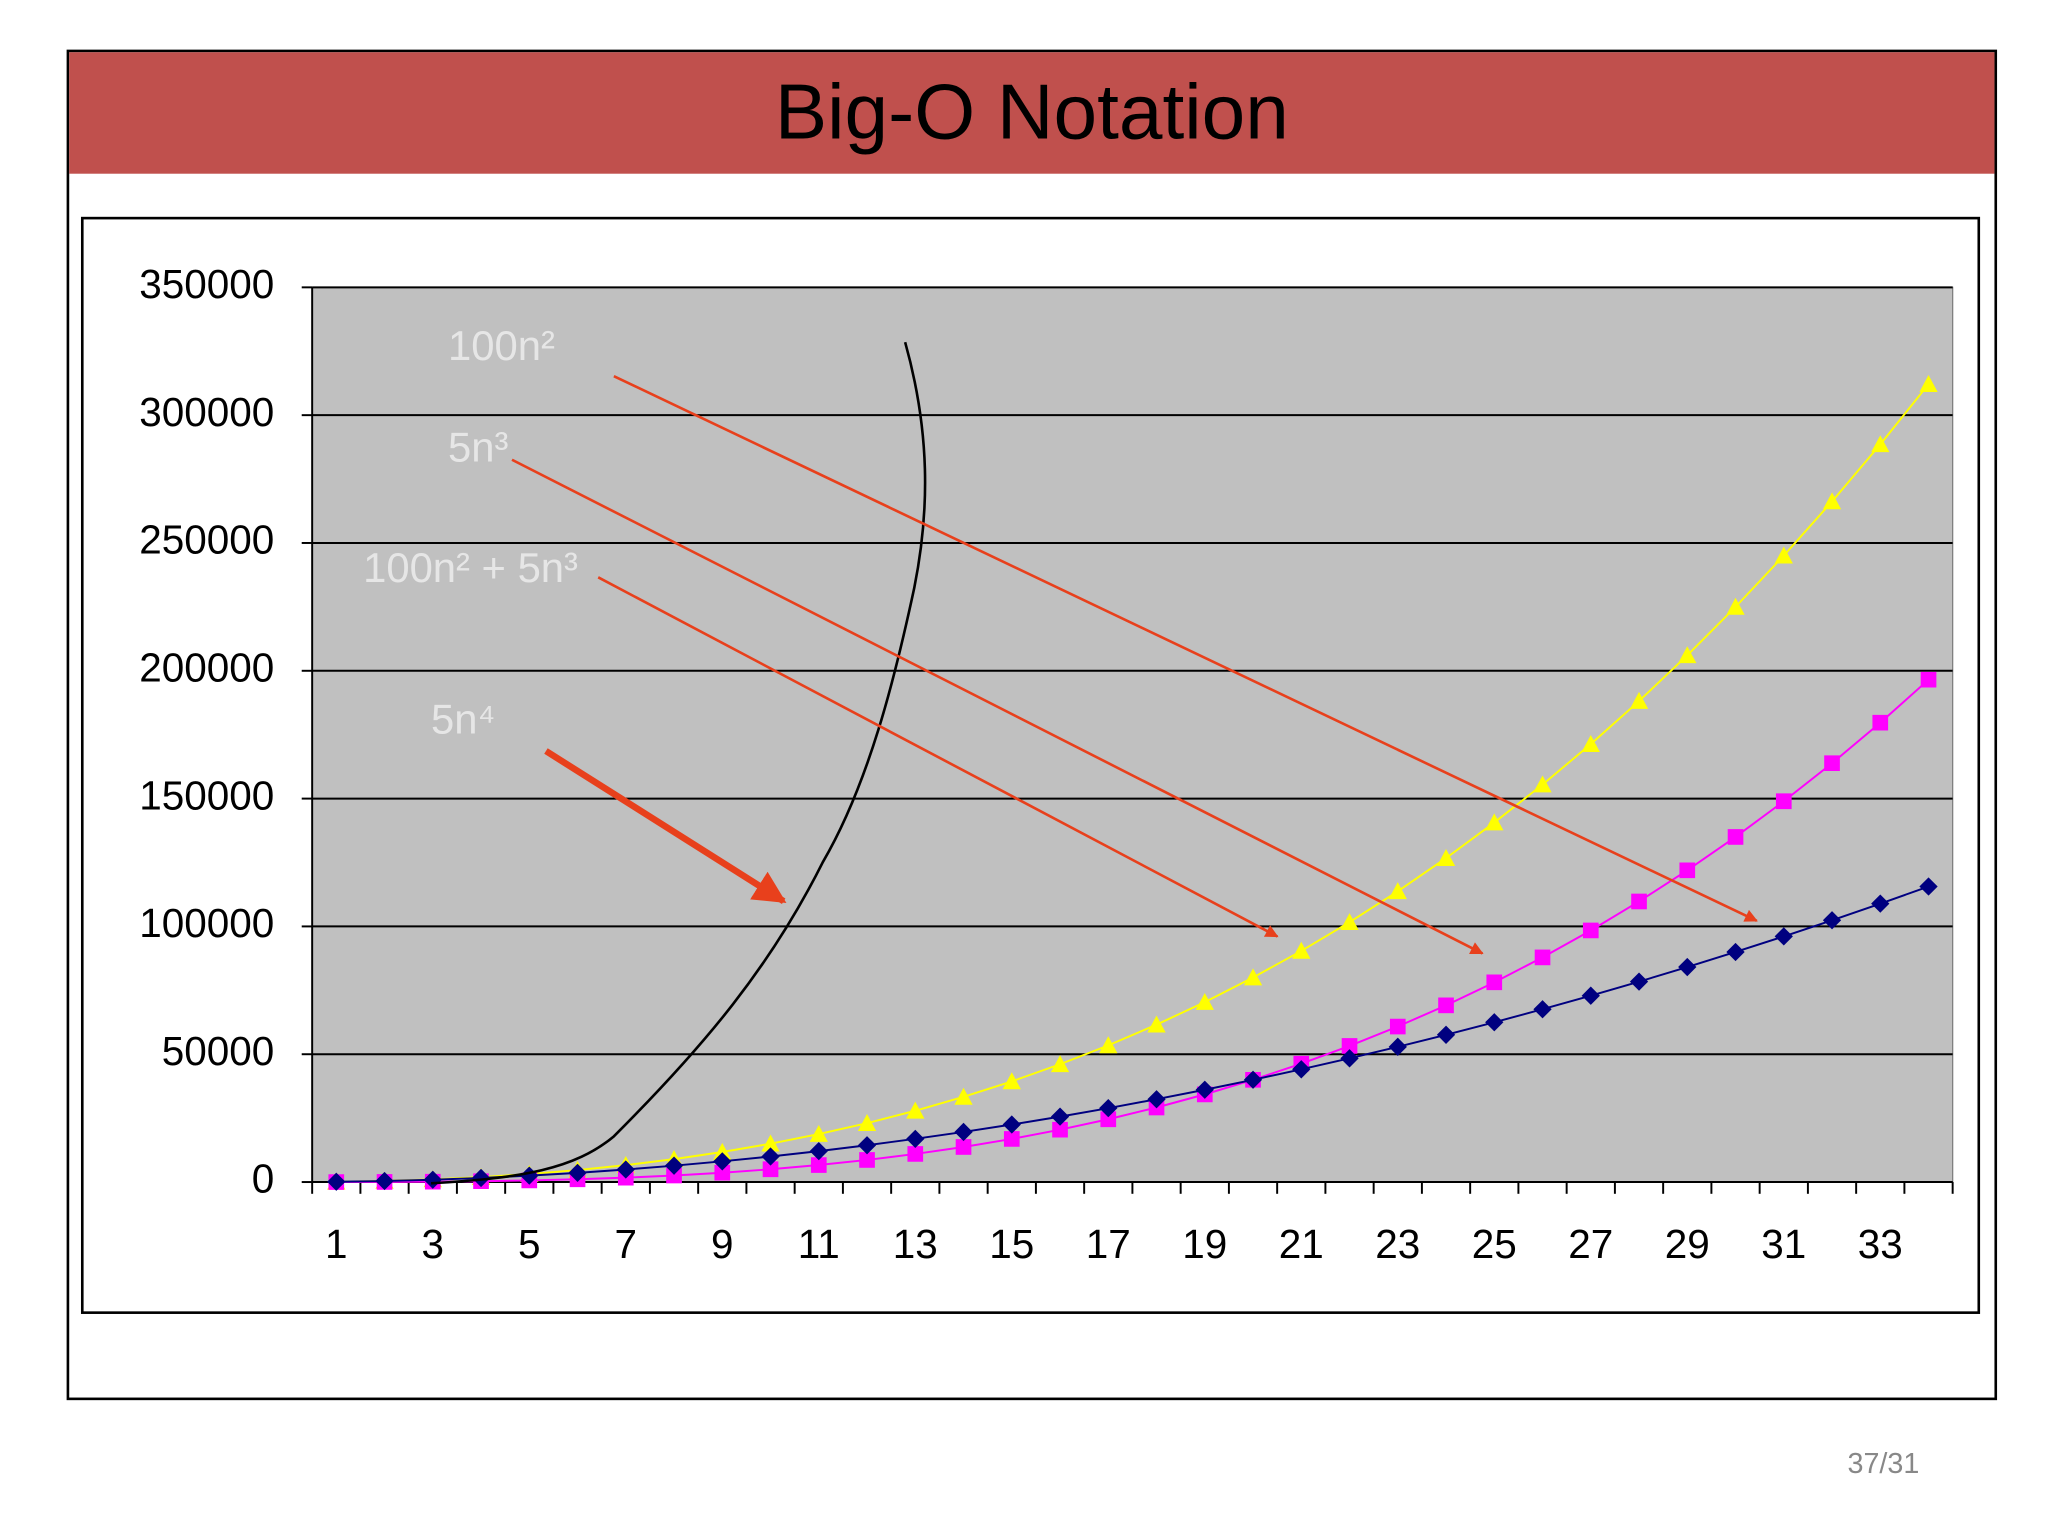 This screenshot has height=1536, width=2048. I want to click on y-tick-label: 0, so click(263, 1179).